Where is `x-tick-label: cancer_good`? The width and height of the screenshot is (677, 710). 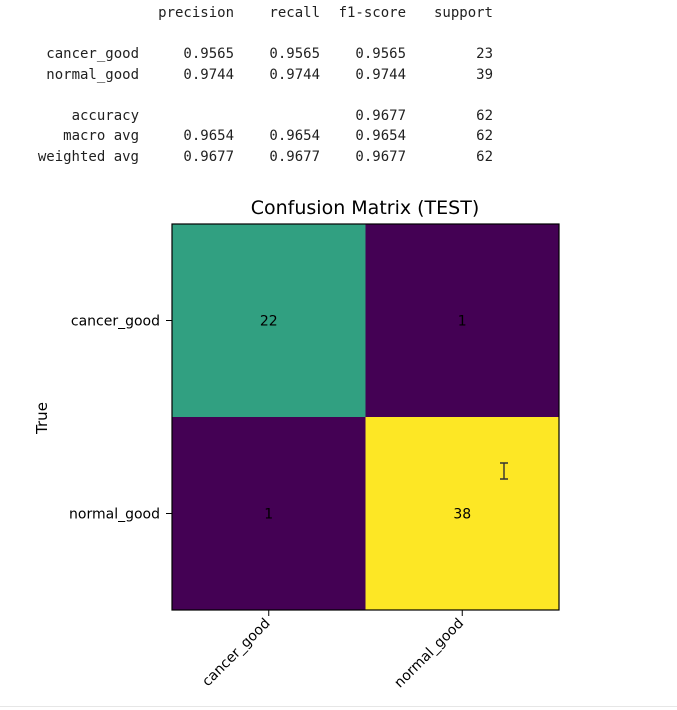
x-tick-label: cancer_good is located at coordinates (236, 653).